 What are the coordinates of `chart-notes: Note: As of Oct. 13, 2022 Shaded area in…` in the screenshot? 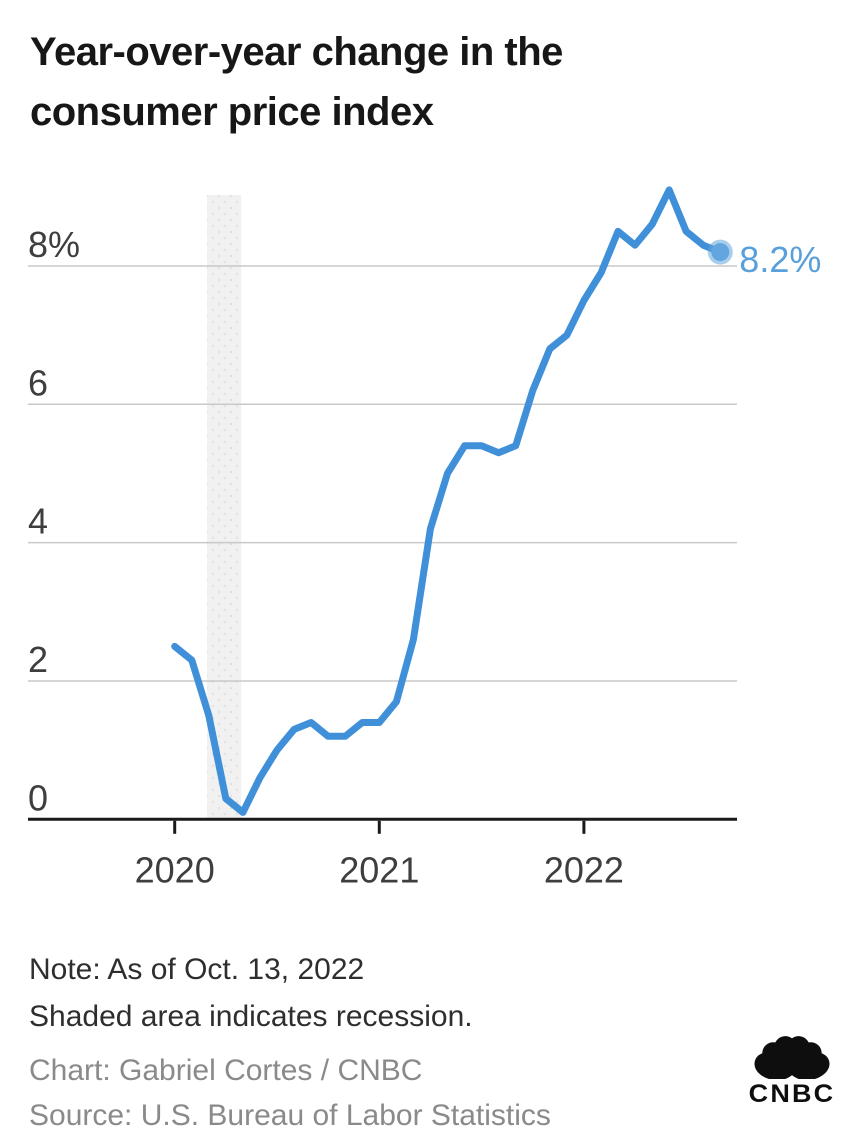 It's located at (251, 993).